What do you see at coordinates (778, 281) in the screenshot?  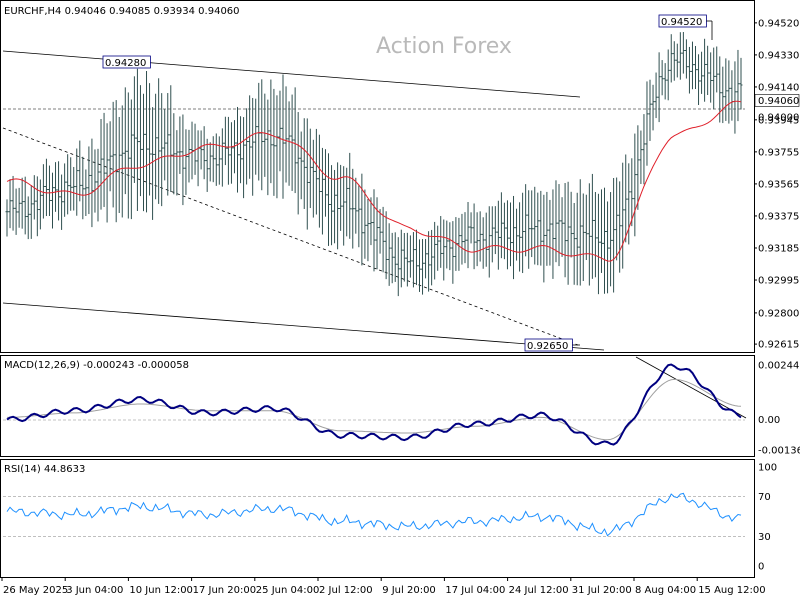 I see `price-tick-label: 0.92995` at bounding box center [778, 281].